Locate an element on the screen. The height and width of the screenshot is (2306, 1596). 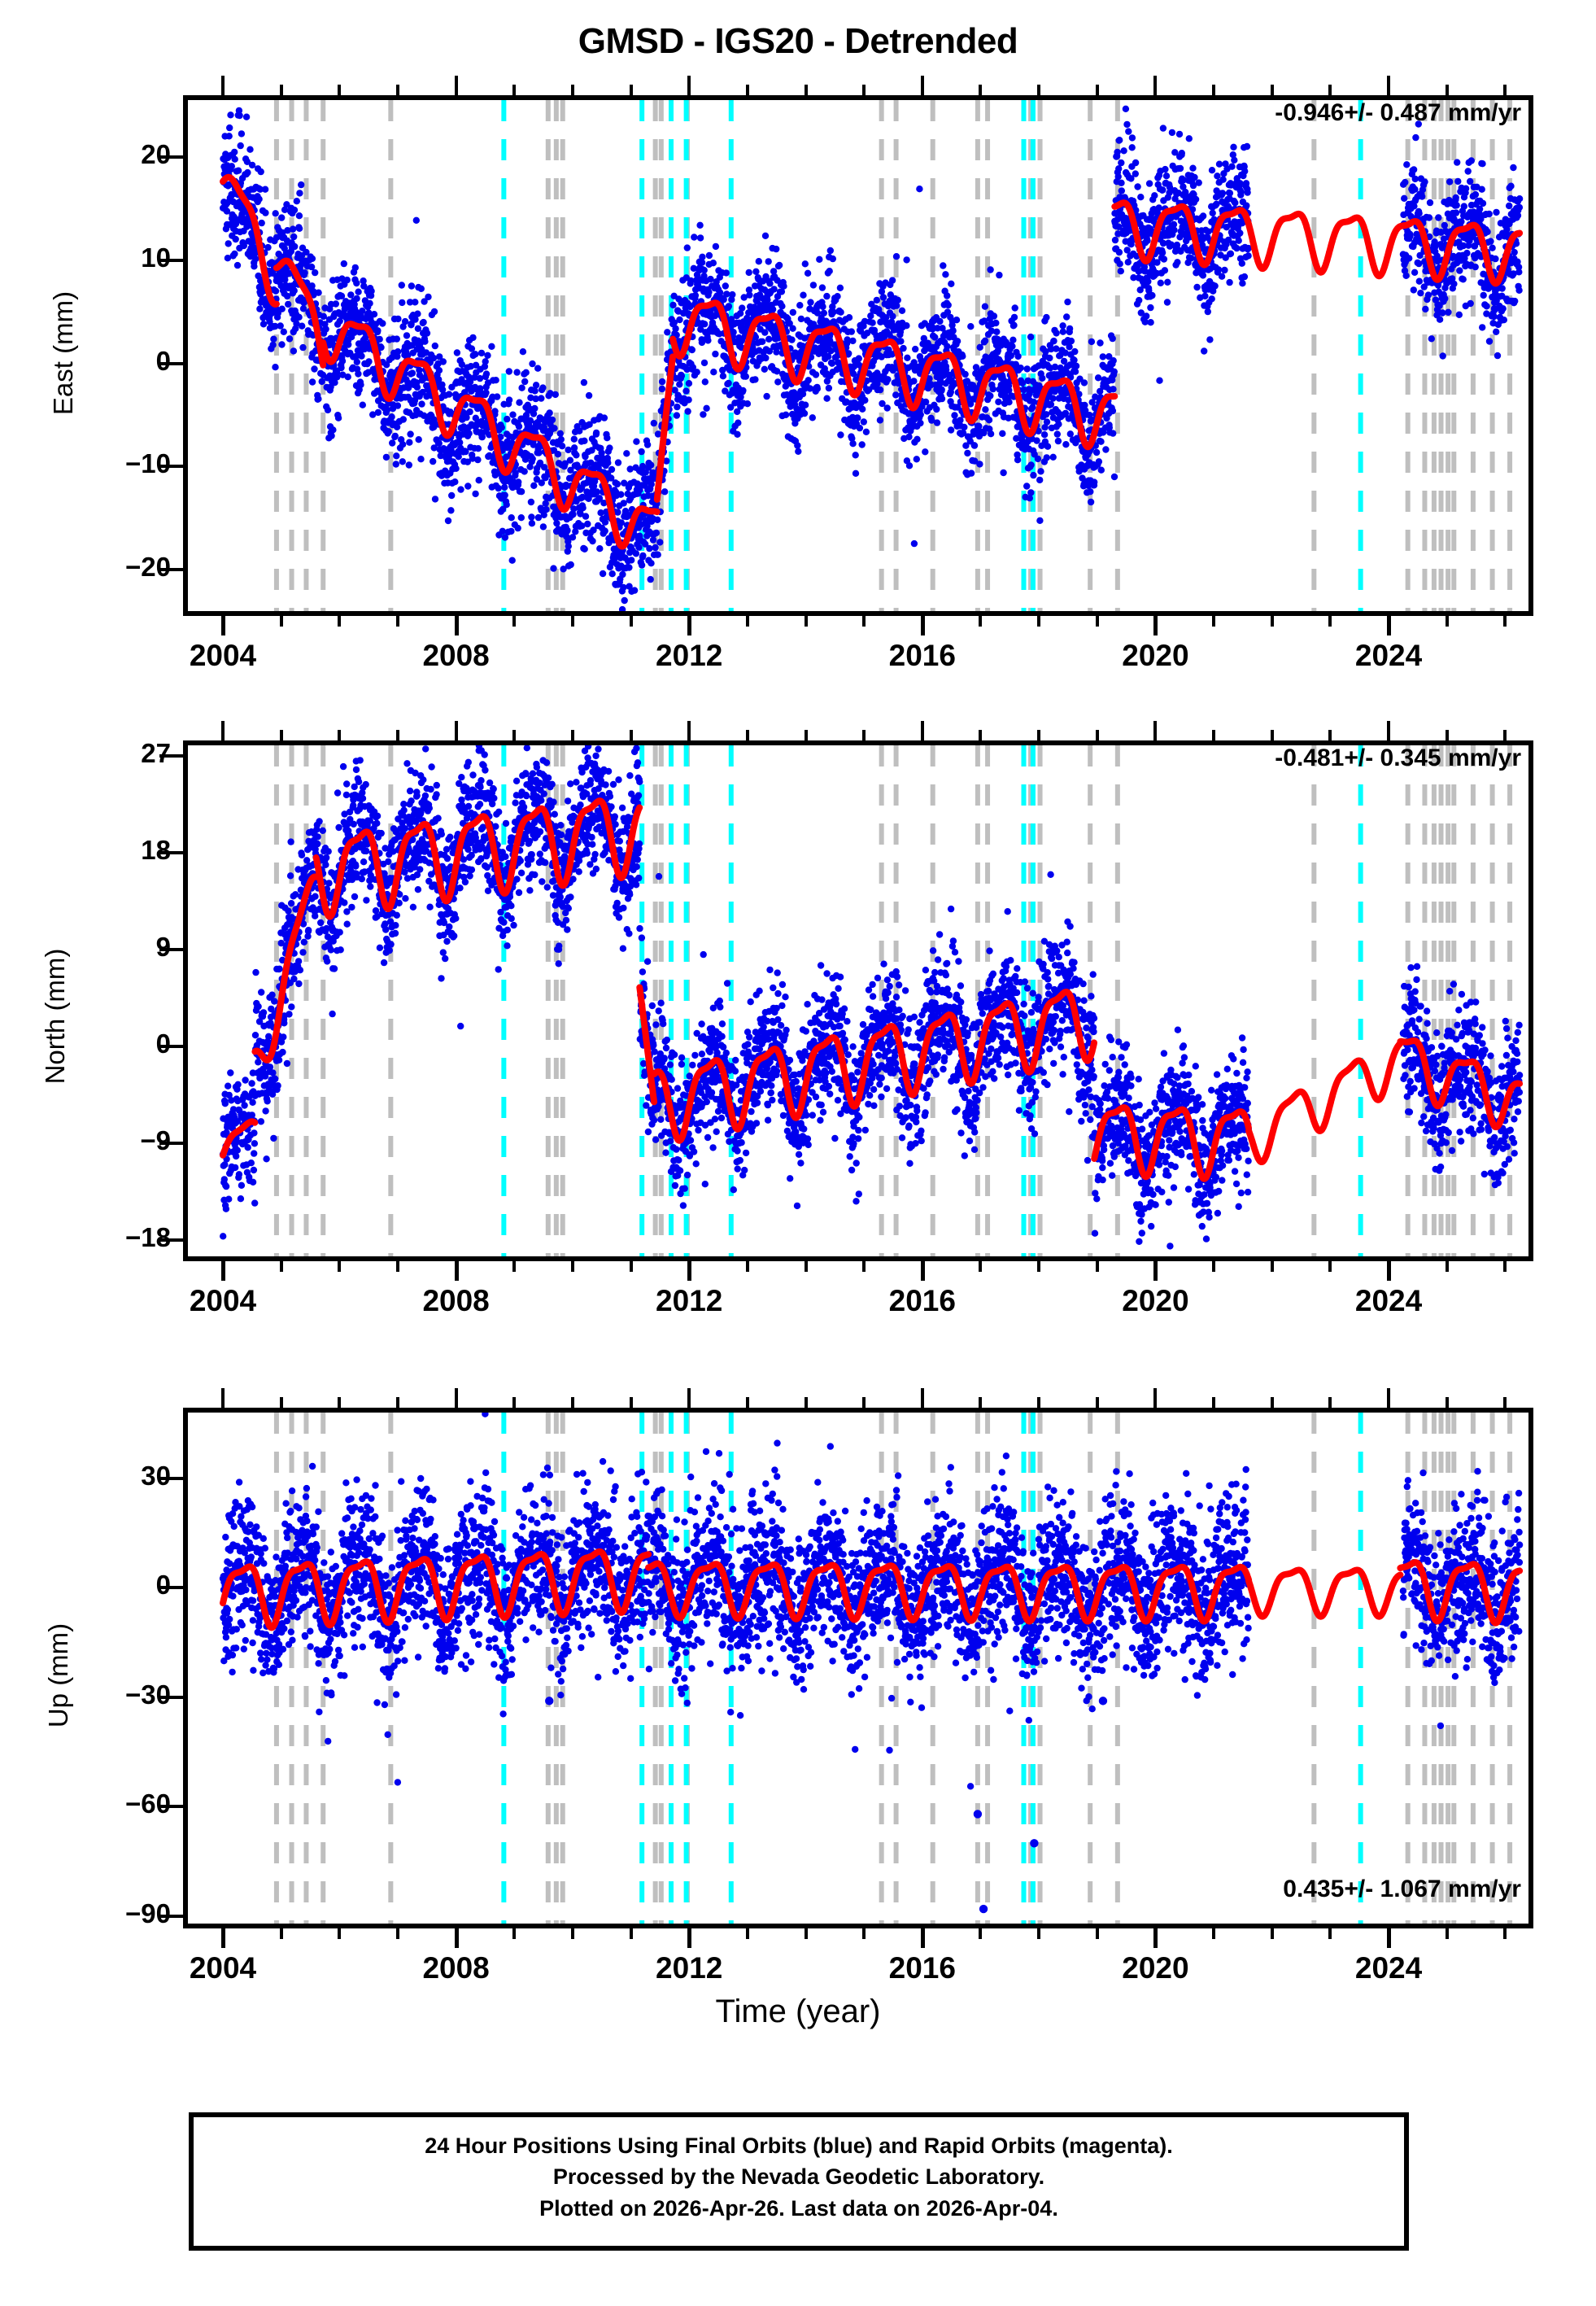
y-tick-label-east: 0 is located at coordinates (110, 361).